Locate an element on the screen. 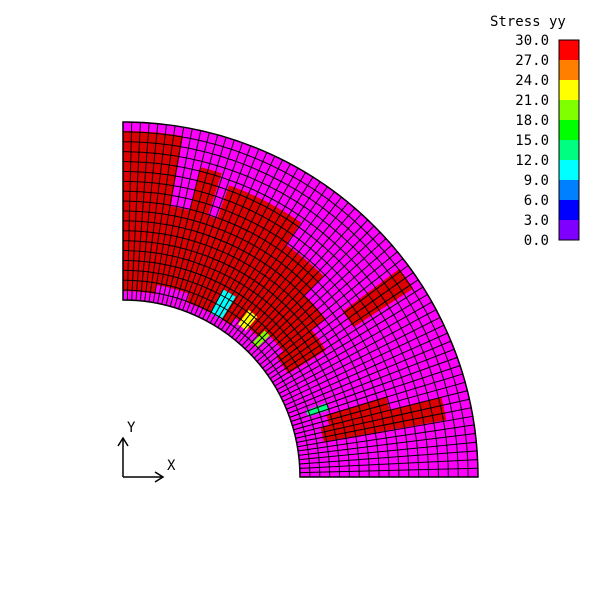 This screenshot has width=600, height=600. x-axis-label: X is located at coordinates (171, 466).